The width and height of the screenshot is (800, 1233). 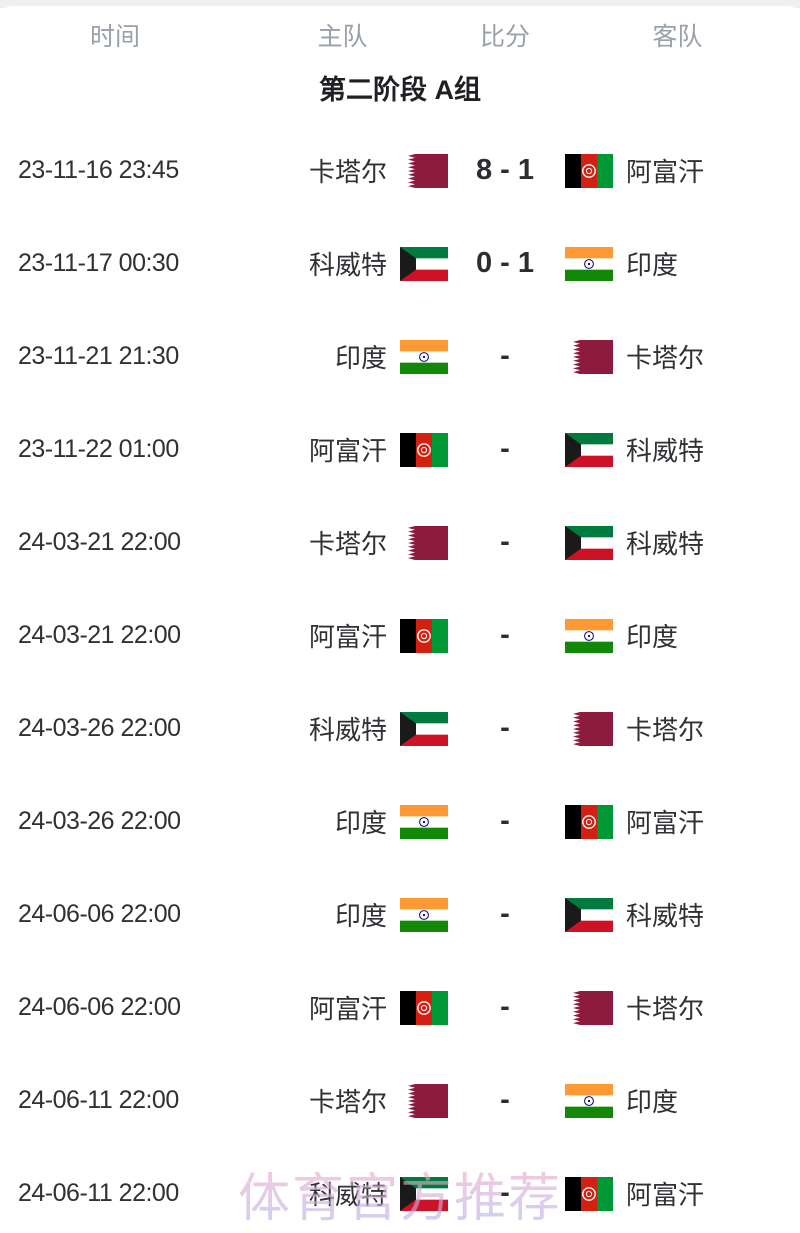 I want to click on match-time: 24-03-26 22:00, so click(x=99, y=821).